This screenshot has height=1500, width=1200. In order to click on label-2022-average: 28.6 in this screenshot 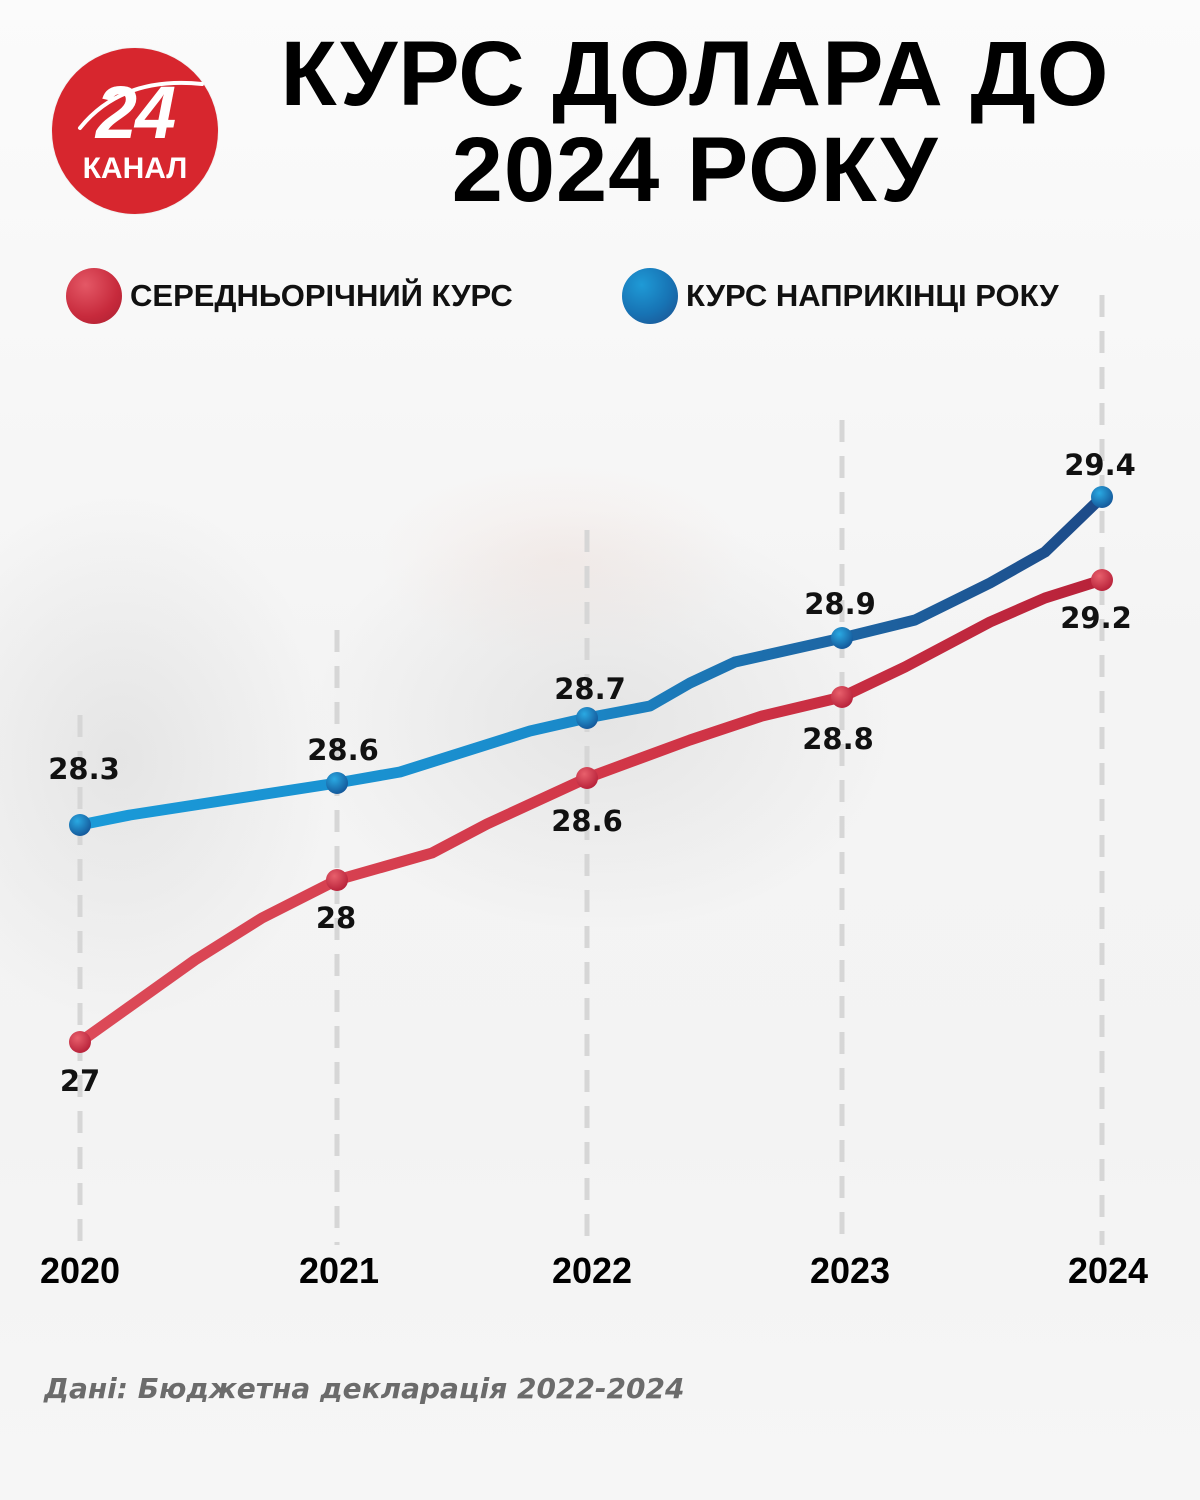, I will do `click(587, 821)`.